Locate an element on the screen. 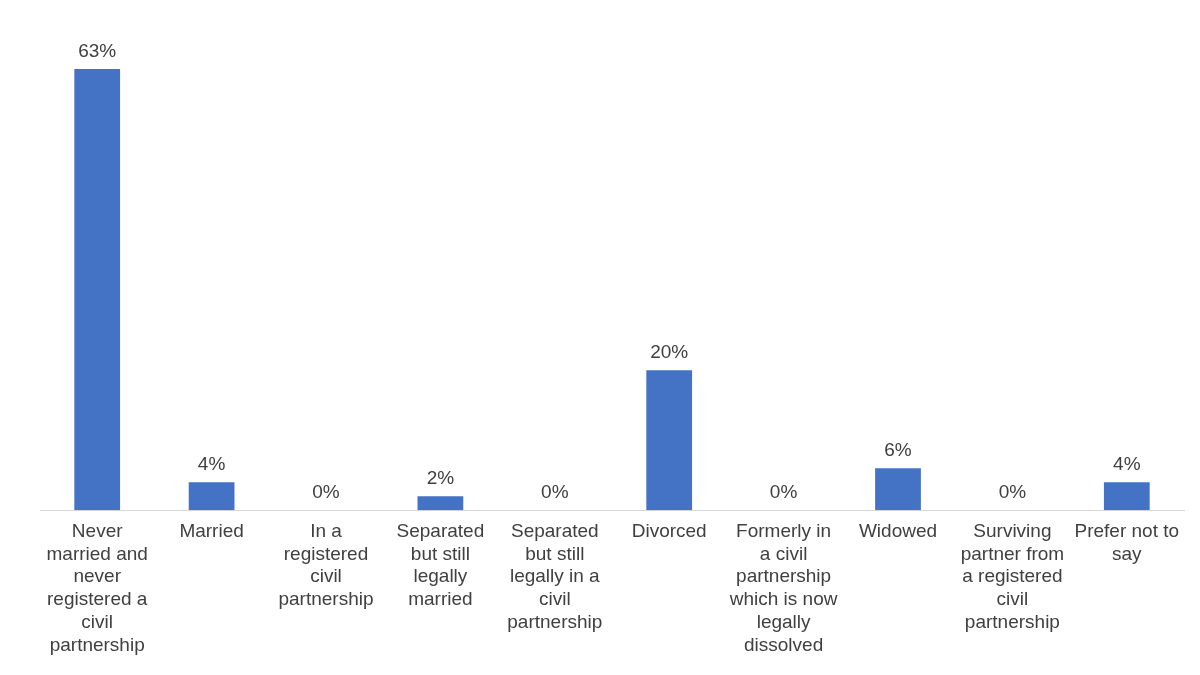  x-tick-label: Separated but still legally in a civil partnership is located at coordinates (555, 576).